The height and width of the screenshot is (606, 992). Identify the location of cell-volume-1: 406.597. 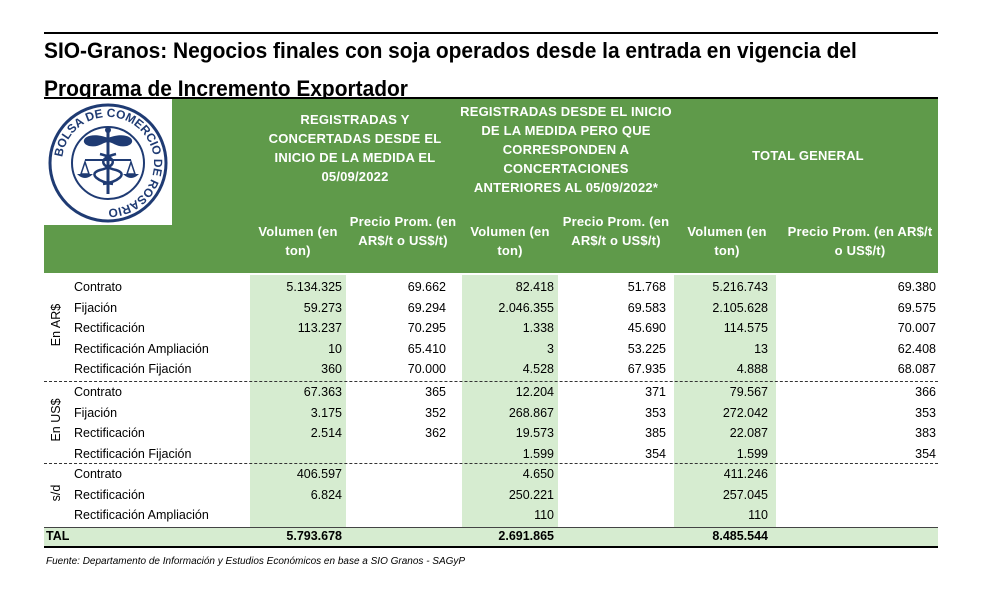
(319, 474).